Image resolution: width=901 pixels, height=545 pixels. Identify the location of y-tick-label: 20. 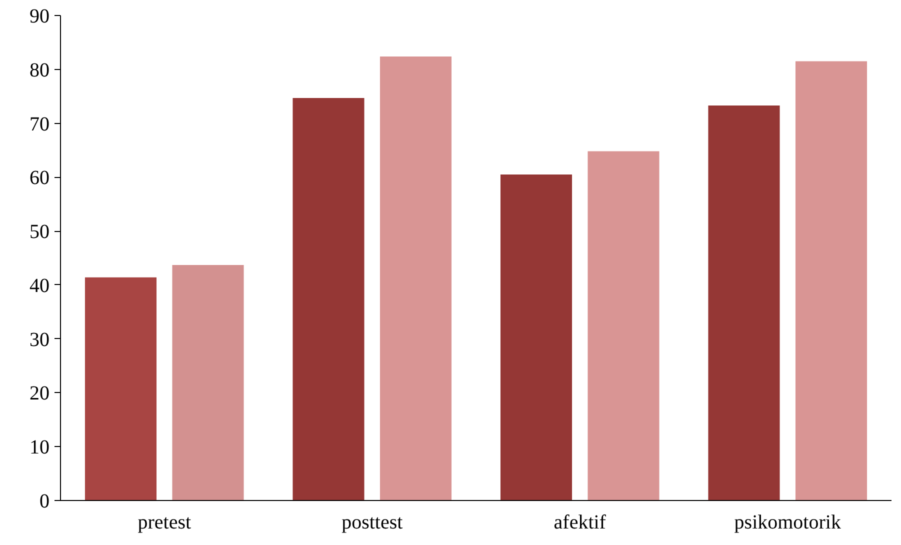
(40, 393).